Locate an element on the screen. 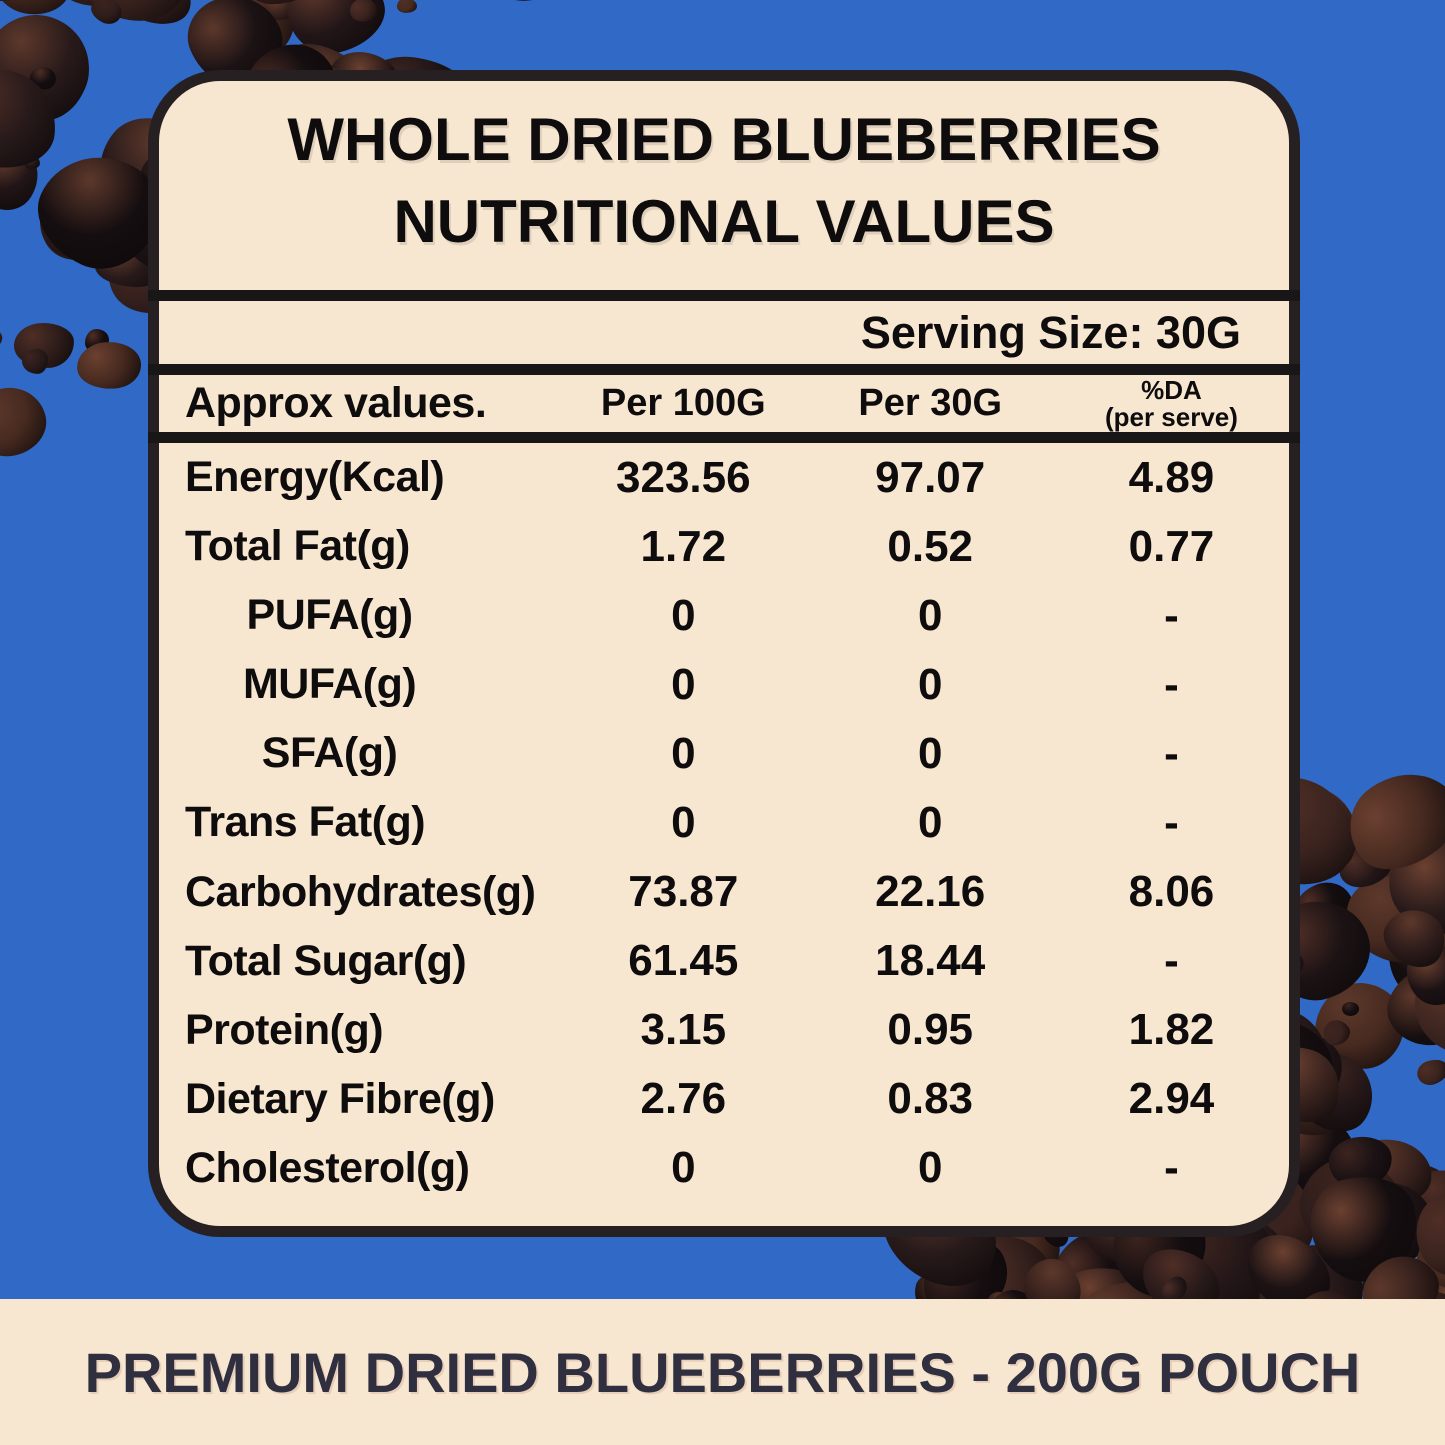  row-per30: 0.52 is located at coordinates (930, 546).